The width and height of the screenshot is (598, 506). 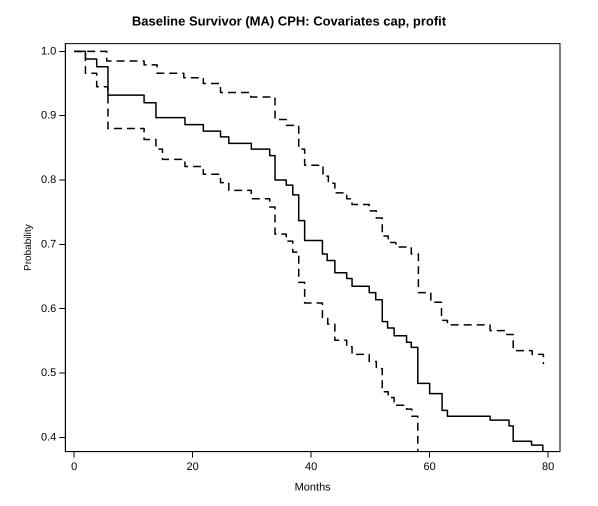 I want to click on y-axis-title: Probability, so click(x=28, y=247).